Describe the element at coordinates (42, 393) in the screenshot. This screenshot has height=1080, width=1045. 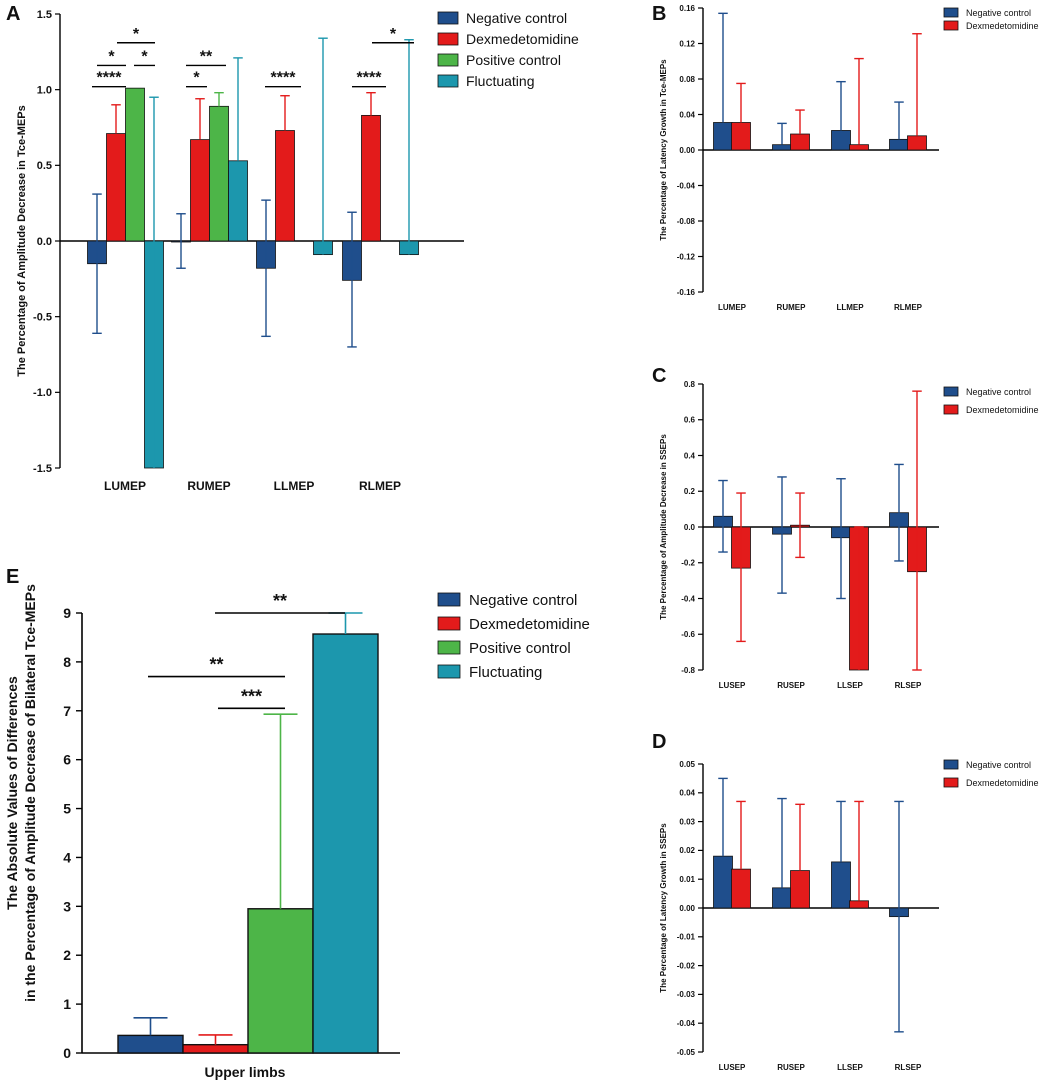
I see `y-tick-label: -1.0` at that location.